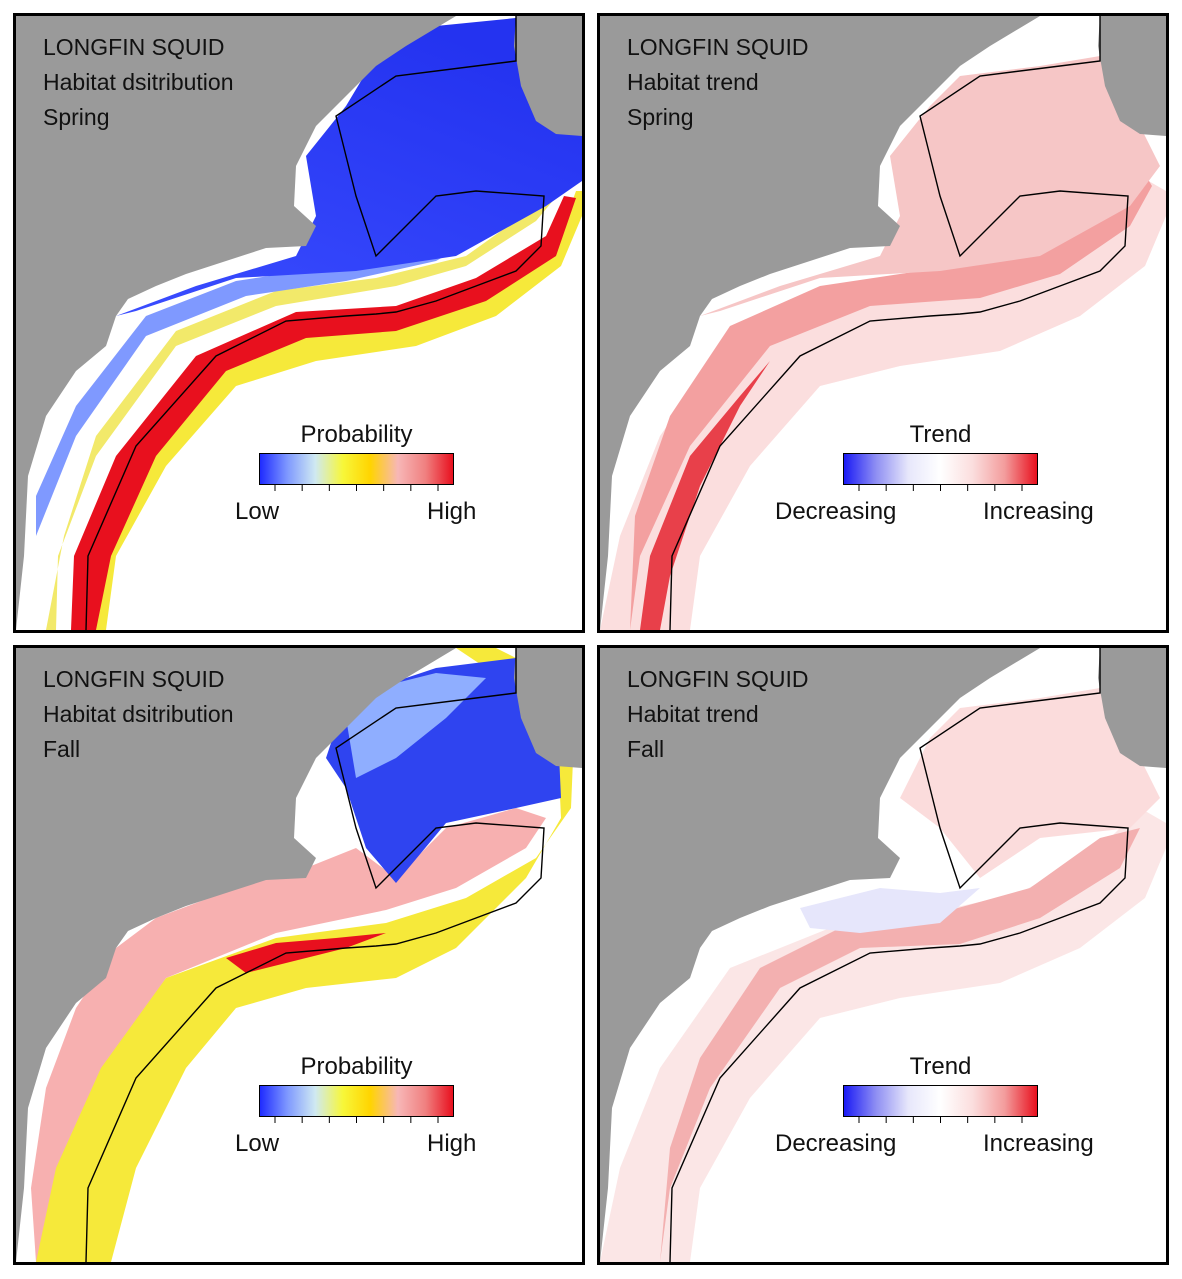 This screenshot has width=1182, height=1279. I want to click on habitat-band-gulf-light, so click(416, 725).